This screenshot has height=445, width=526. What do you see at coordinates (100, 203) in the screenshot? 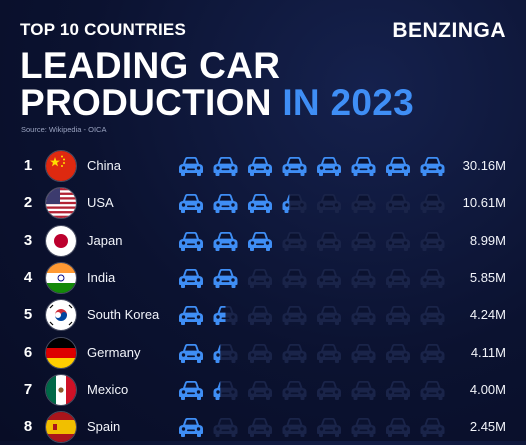
I see `category-label: USA` at bounding box center [100, 203].